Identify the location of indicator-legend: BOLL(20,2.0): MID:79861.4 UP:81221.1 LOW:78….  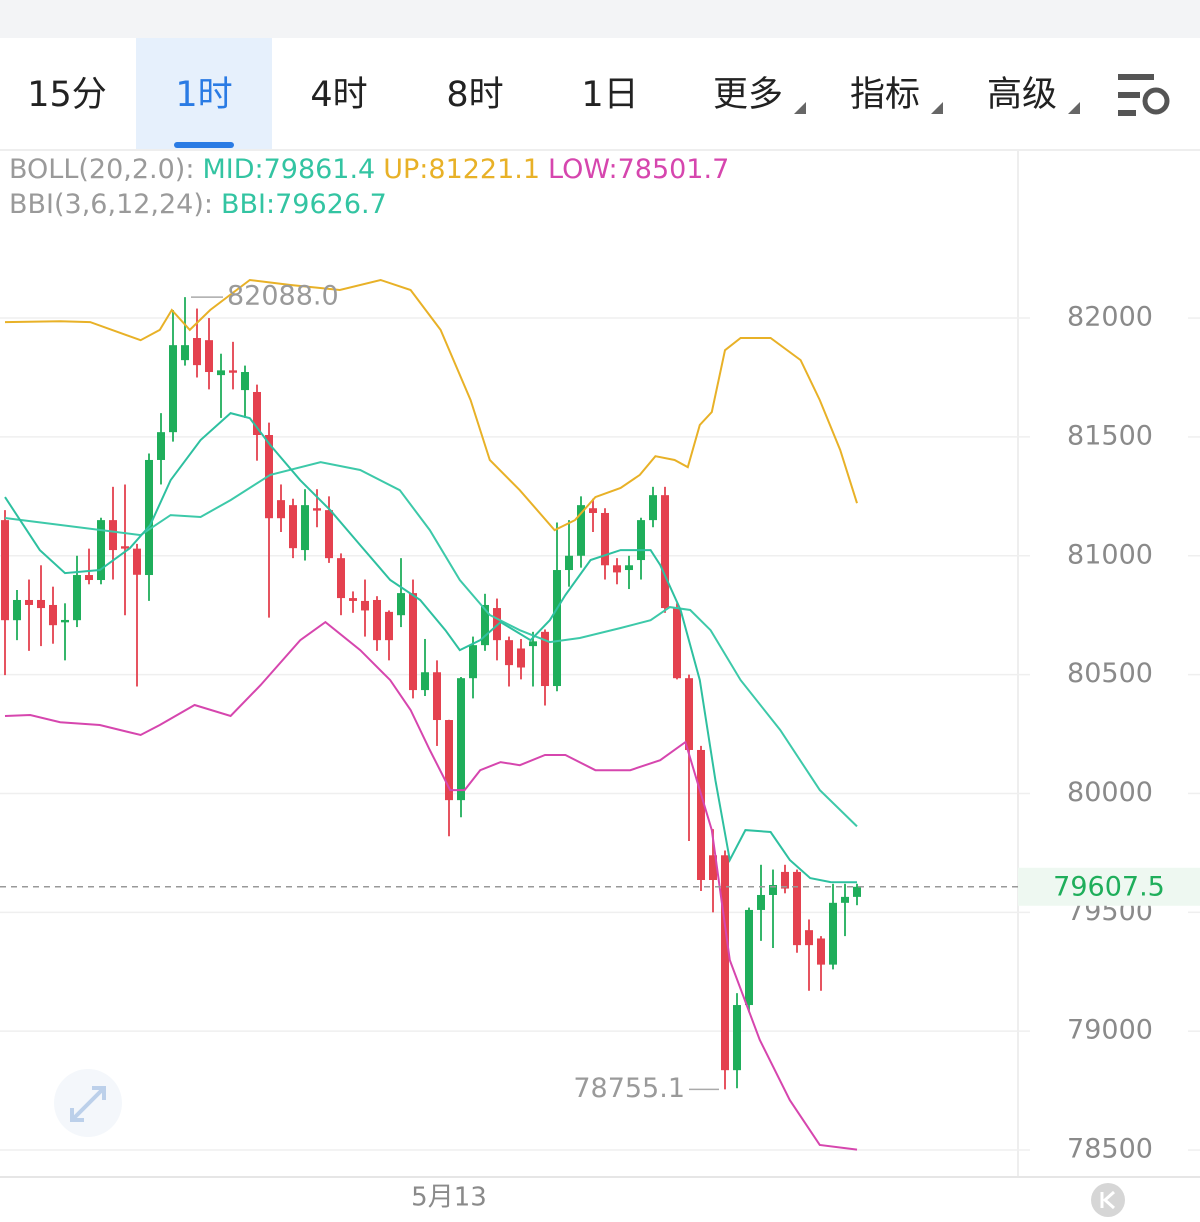
(369, 169).